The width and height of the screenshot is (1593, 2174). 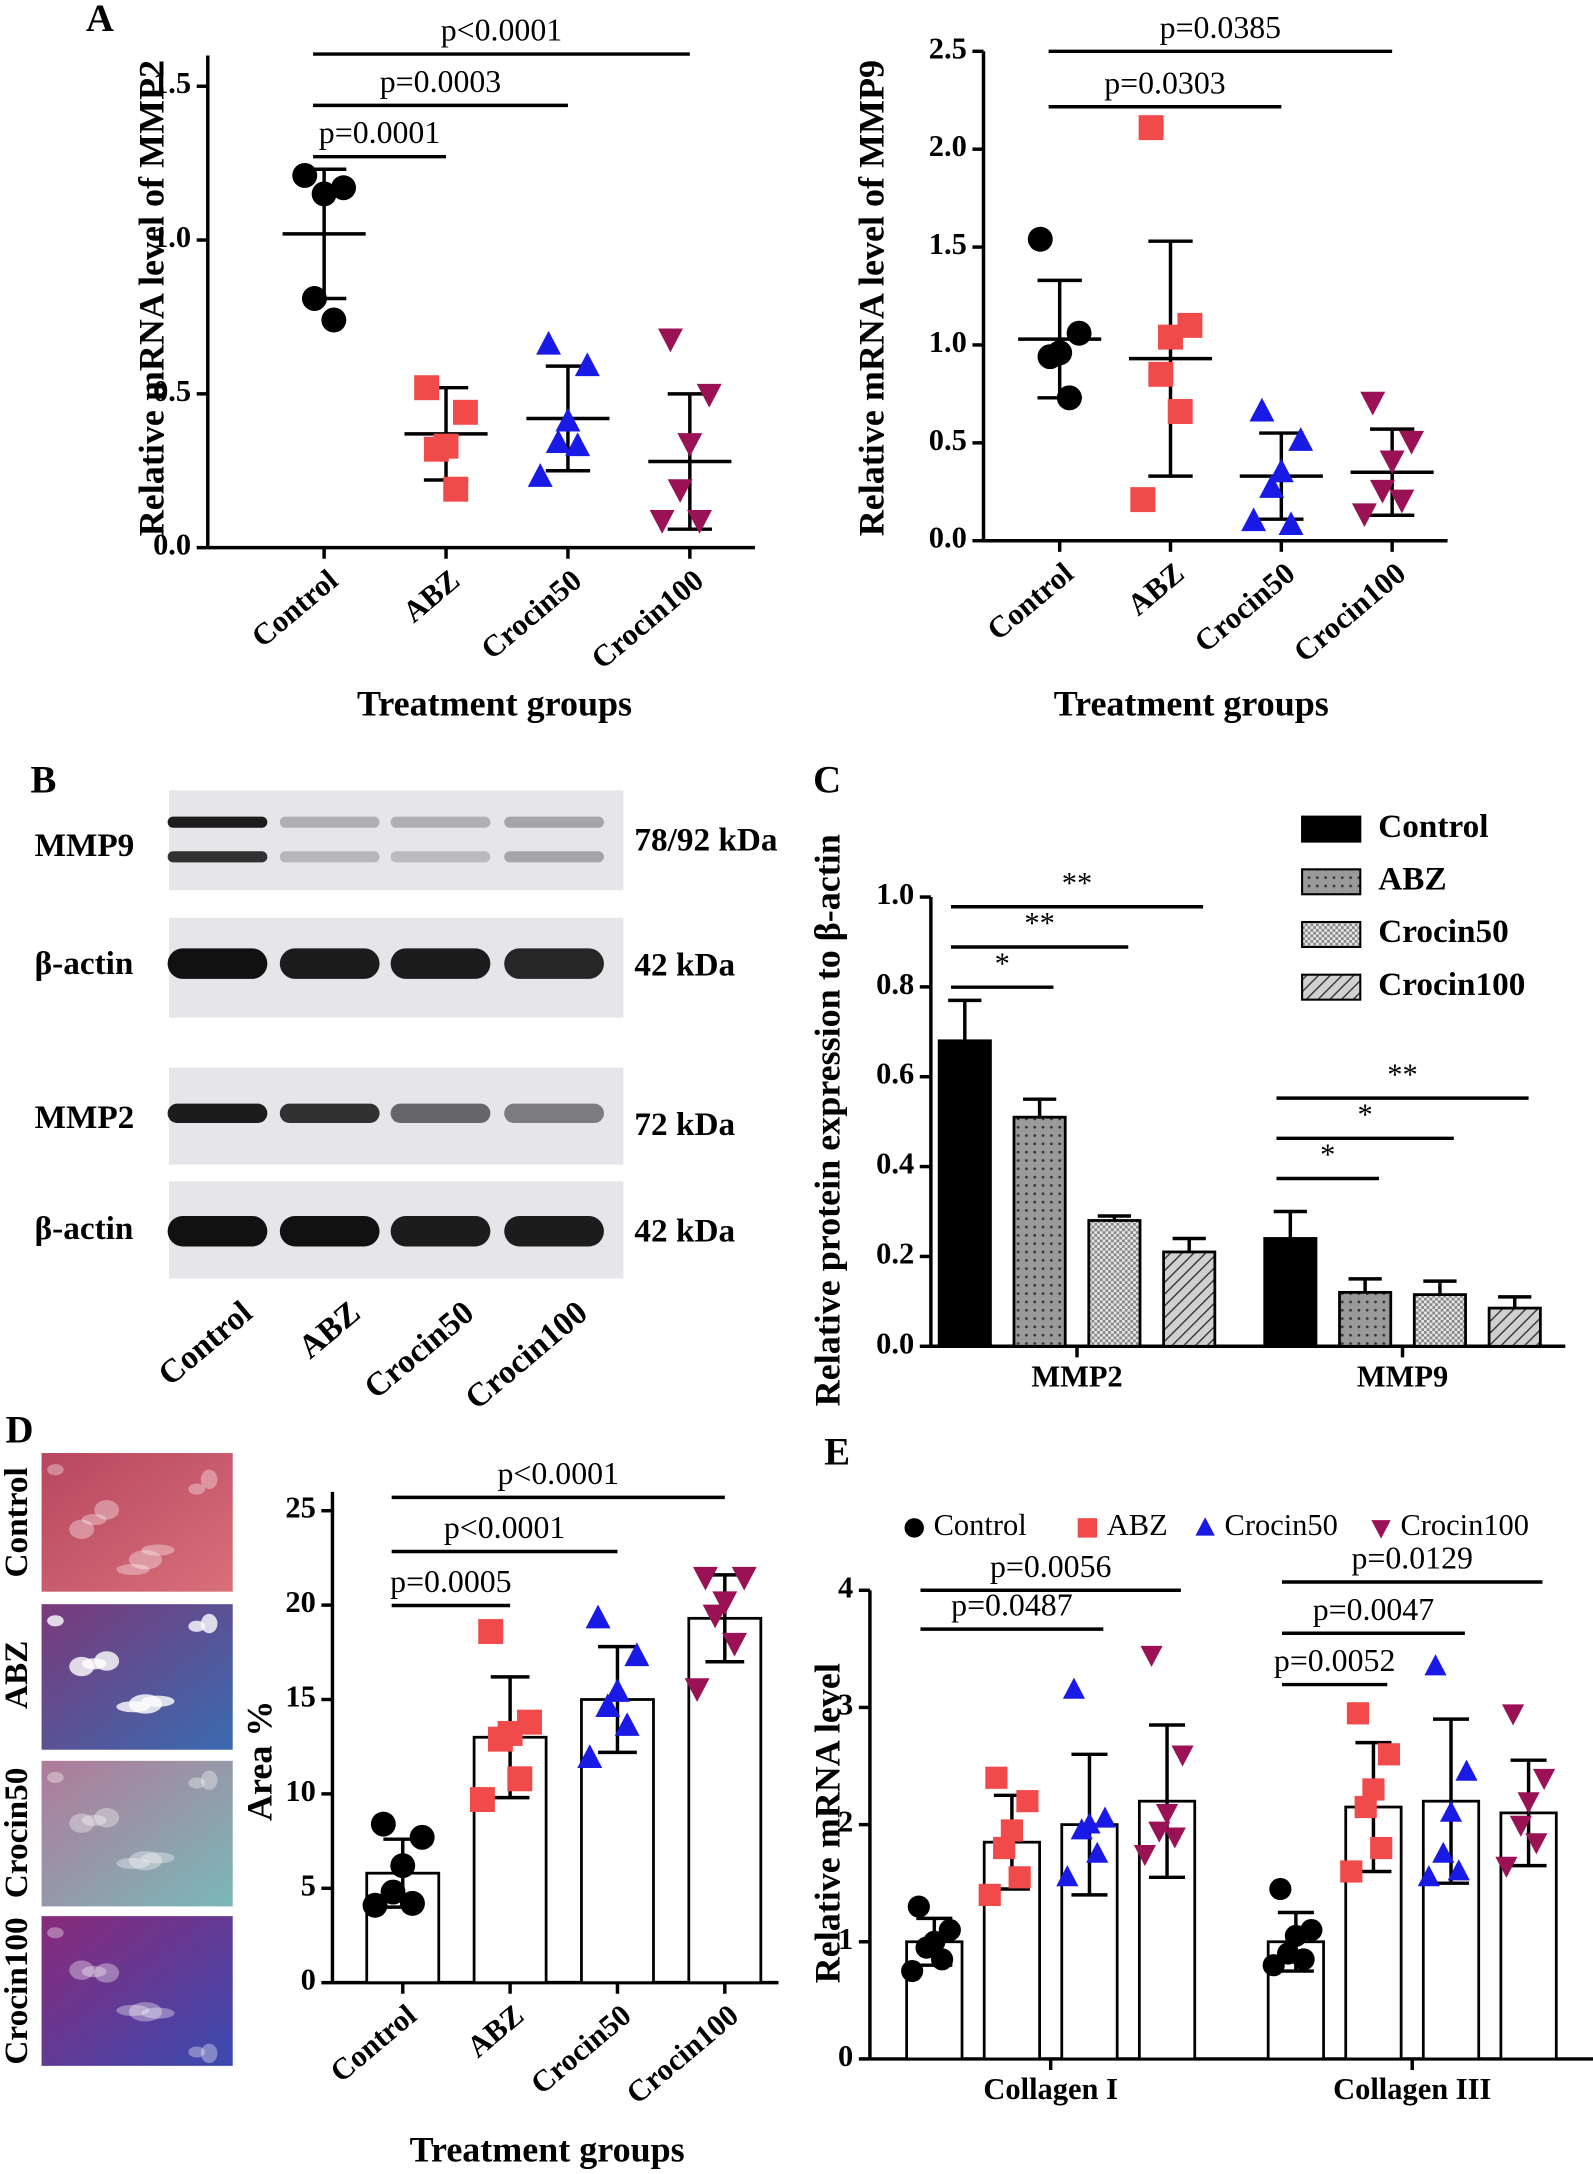 I want to click on blot-membrane, so click(x=396, y=840).